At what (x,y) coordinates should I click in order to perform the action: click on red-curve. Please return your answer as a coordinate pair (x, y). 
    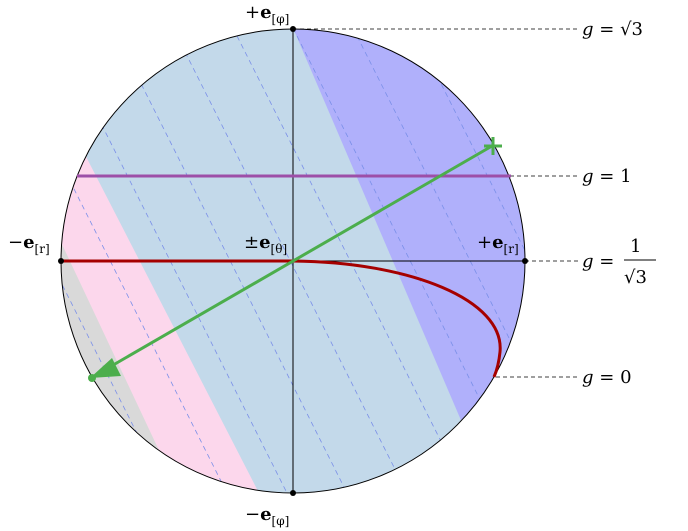
    Looking at the image, I should click on (281, 318).